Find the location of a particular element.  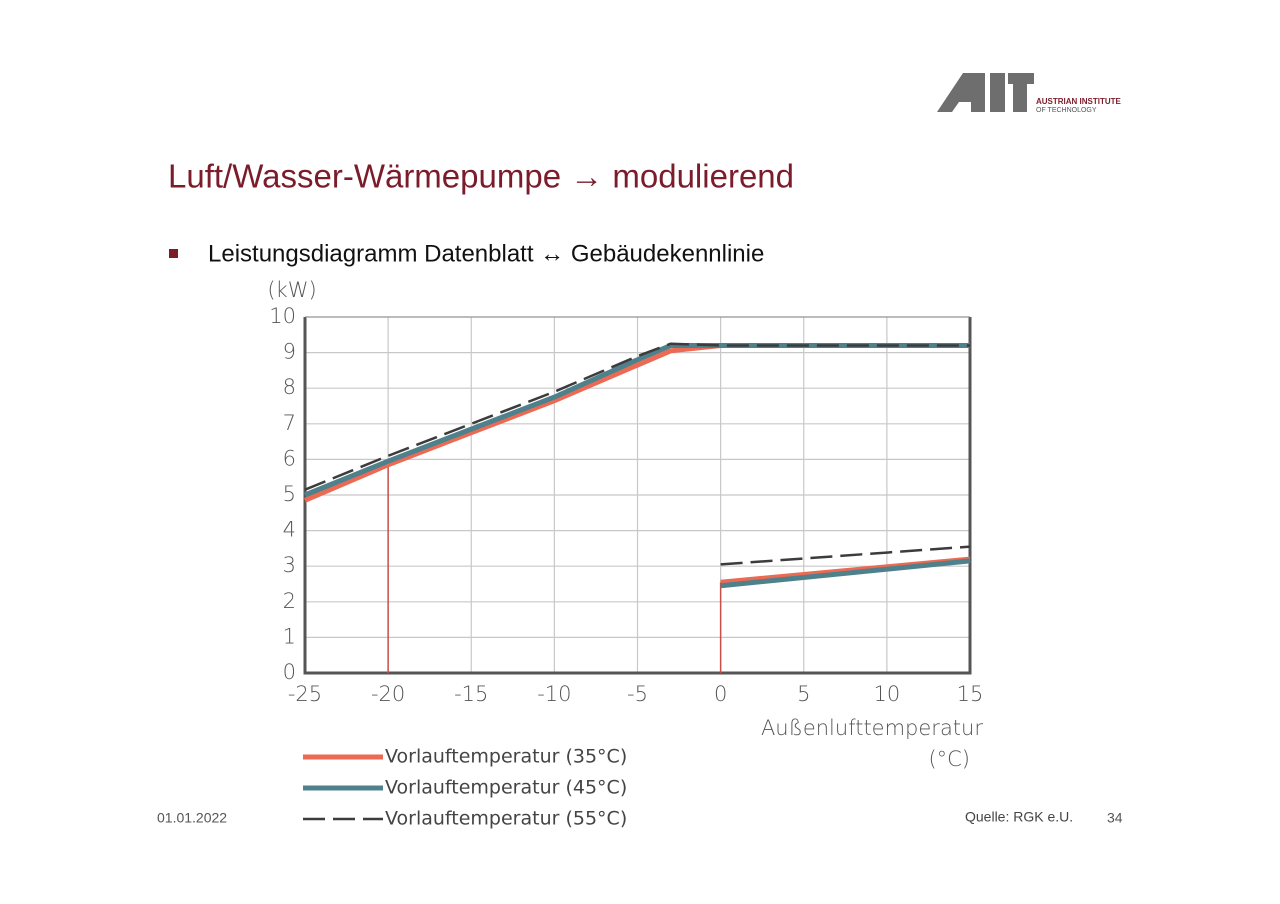

x-tick-label: 5 is located at coordinates (803, 694).